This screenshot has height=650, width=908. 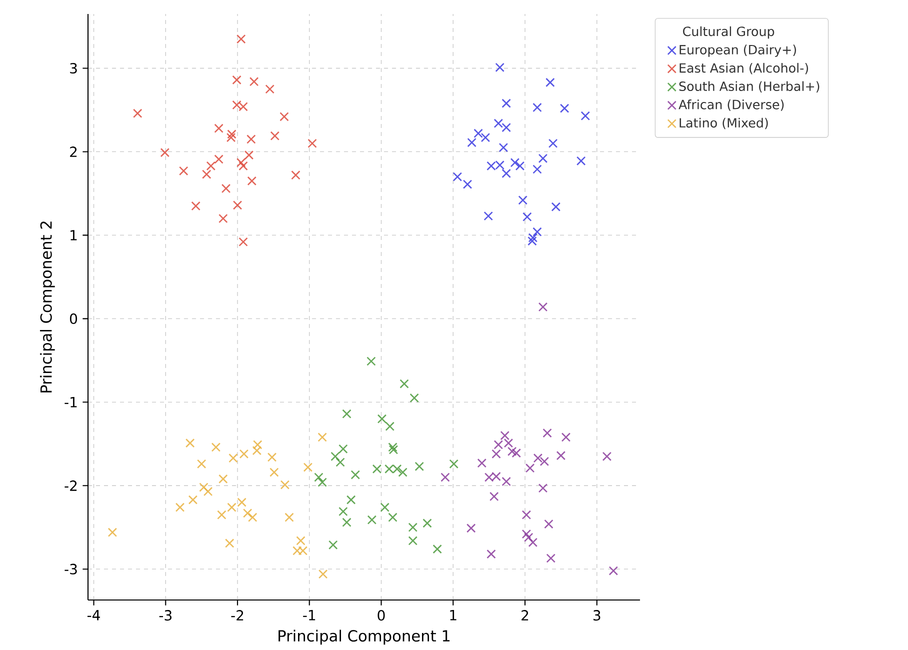 What do you see at coordinates (364, 637) in the screenshot?
I see `x-axis-title: Principal Component 1` at bounding box center [364, 637].